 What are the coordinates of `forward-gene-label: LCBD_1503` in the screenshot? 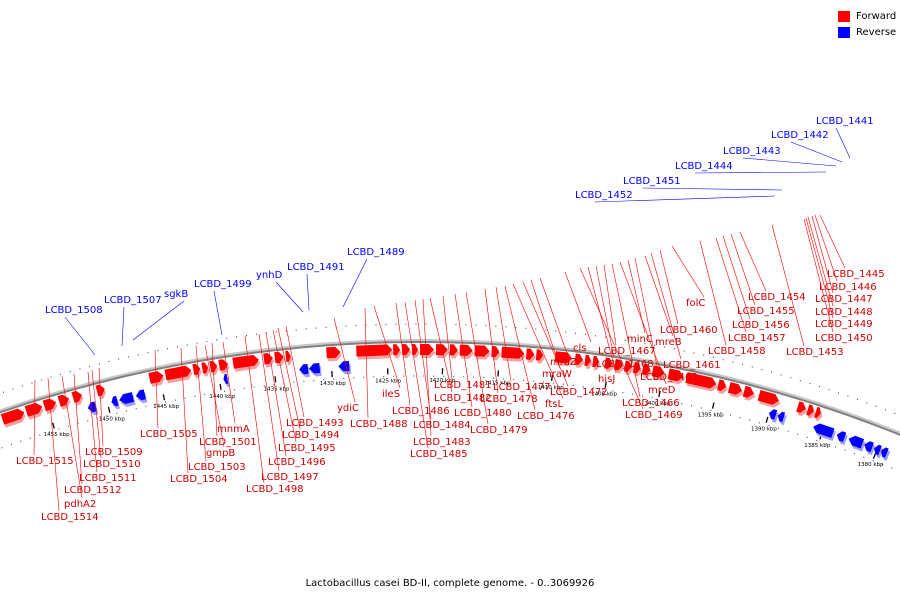 It's located at (217, 467).